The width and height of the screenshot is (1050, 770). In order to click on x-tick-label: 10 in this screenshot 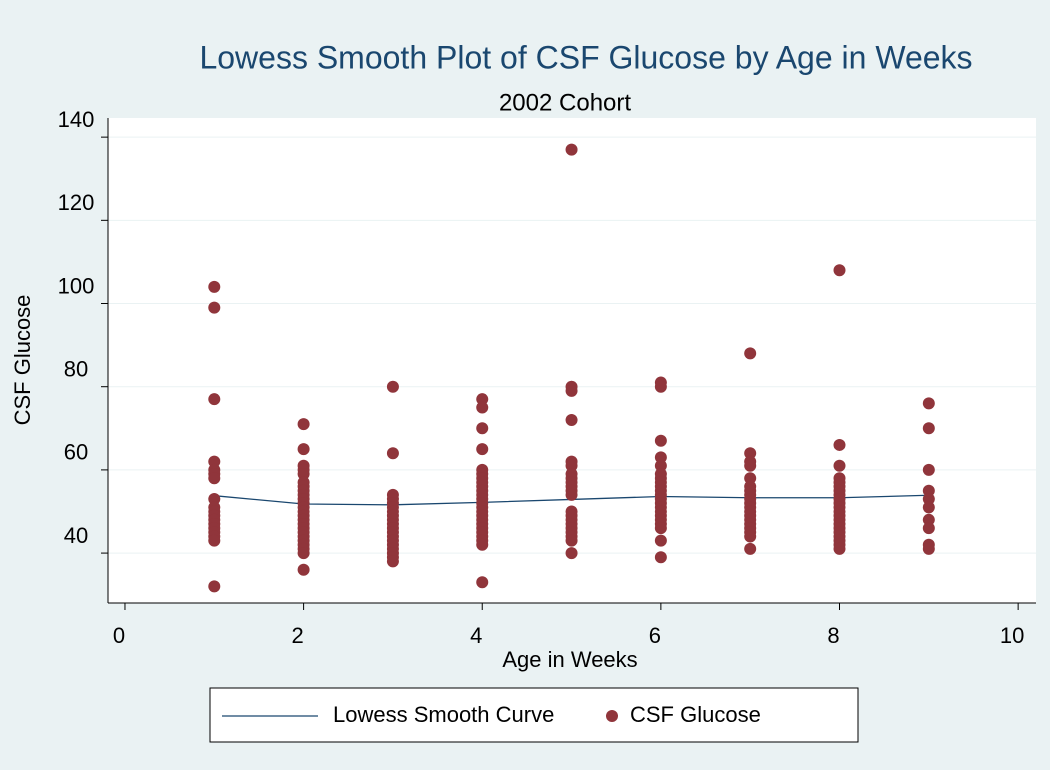, I will do `click(1012, 635)`.